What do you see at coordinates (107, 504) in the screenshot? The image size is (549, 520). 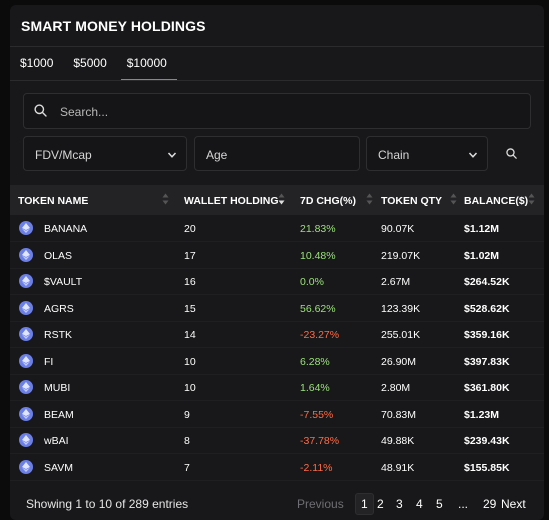 I see `entries-info: Showing 1 to 10 of 289 entries` at bounding box center [107, 504].